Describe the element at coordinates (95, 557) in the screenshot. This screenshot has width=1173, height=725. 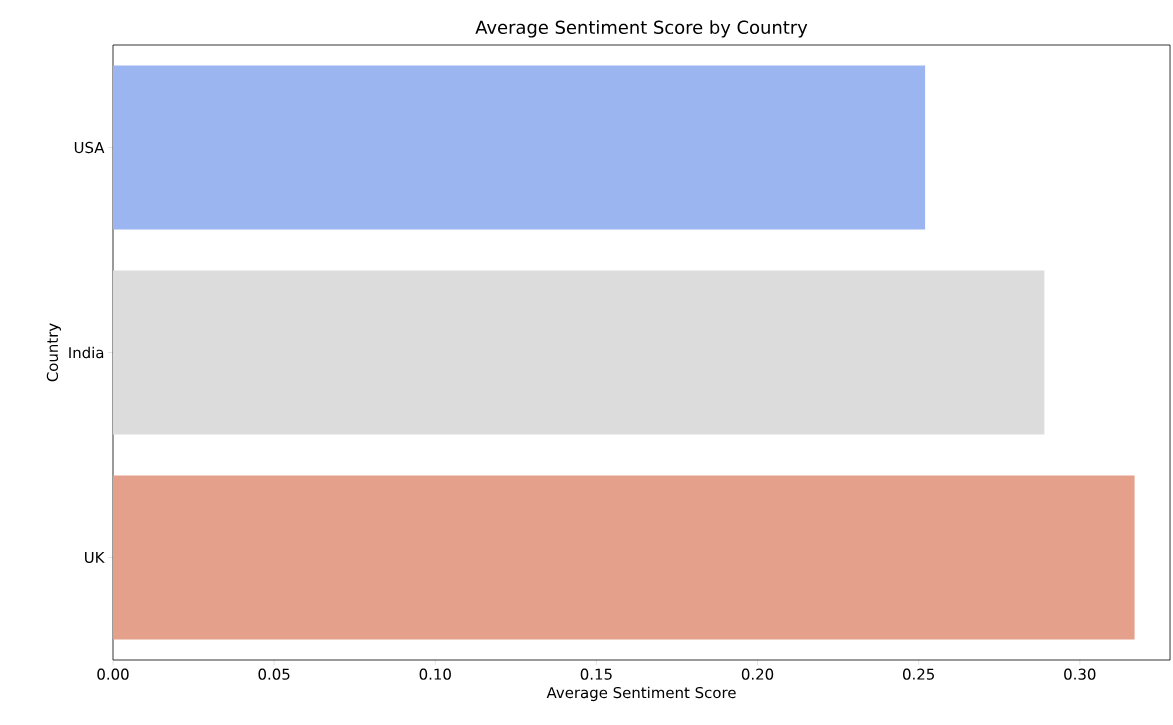
I see `y-tick-label: UK` at that location.